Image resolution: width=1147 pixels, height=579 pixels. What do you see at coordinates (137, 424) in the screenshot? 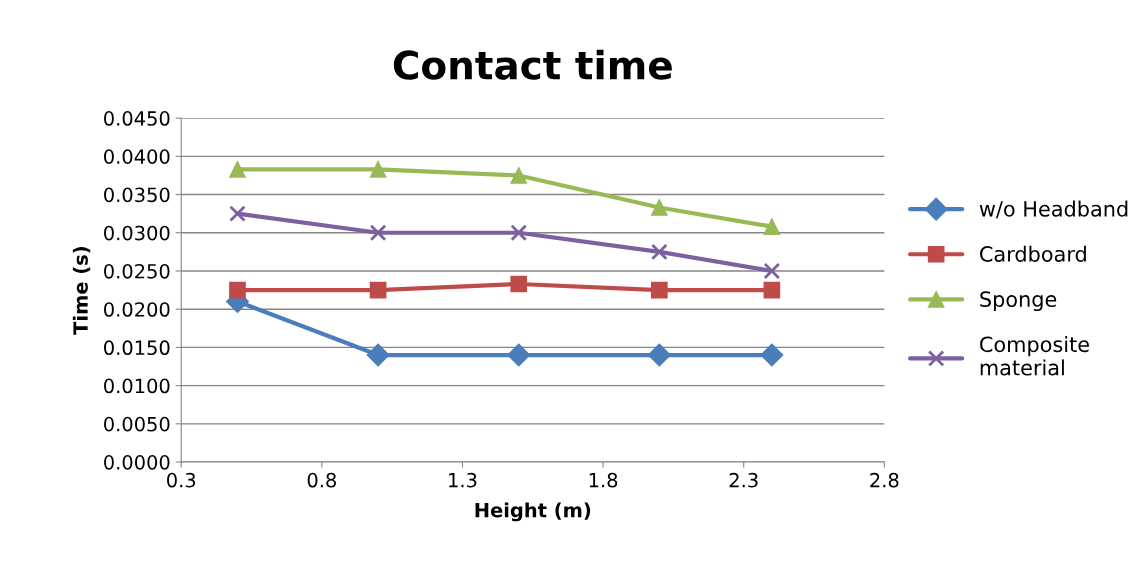
I see `y-tick-label: 0.0050` at bounding box center [137, 424].